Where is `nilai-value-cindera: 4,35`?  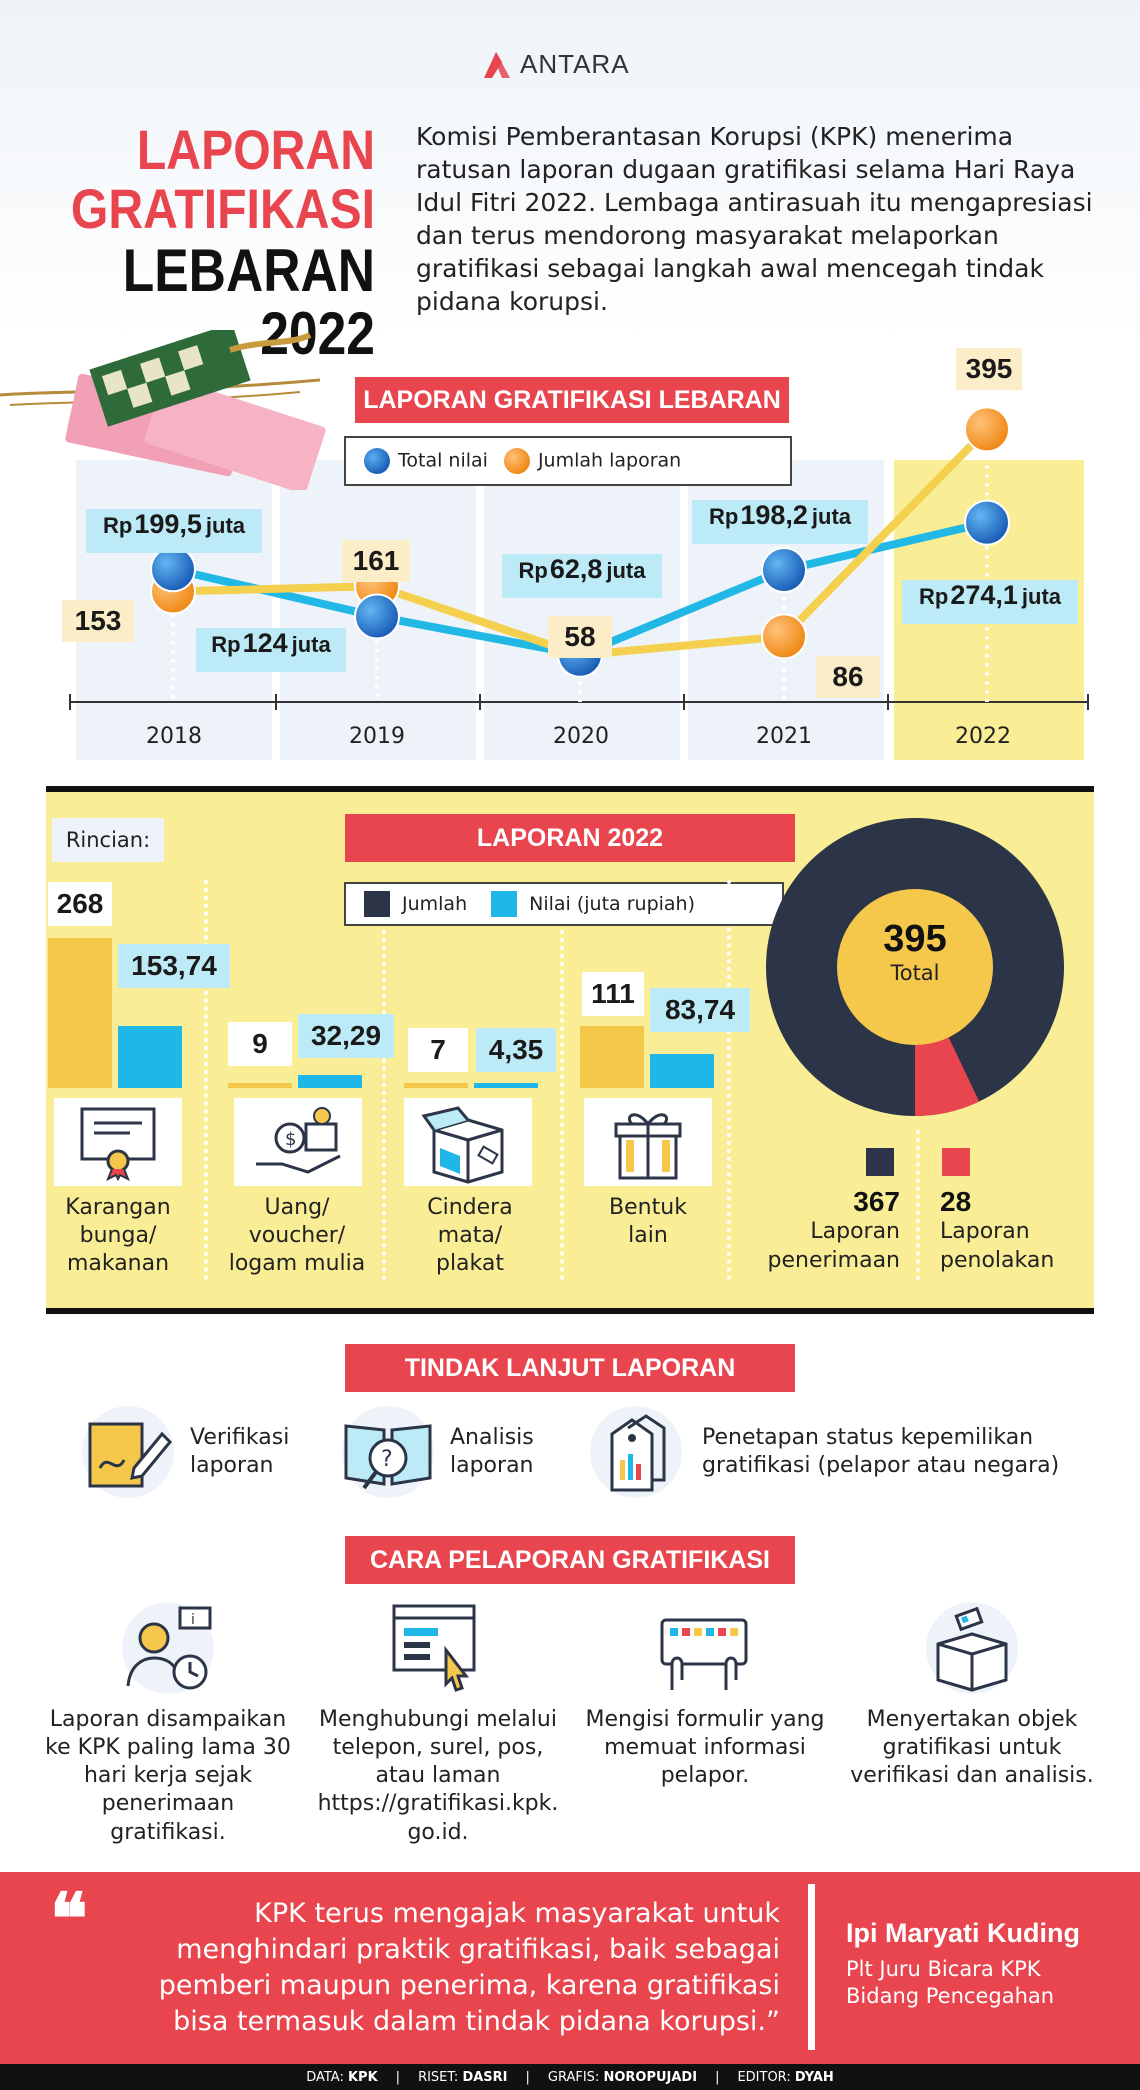
nilai-value-cindera: 4,35 is located at coordinates (516, 1050).